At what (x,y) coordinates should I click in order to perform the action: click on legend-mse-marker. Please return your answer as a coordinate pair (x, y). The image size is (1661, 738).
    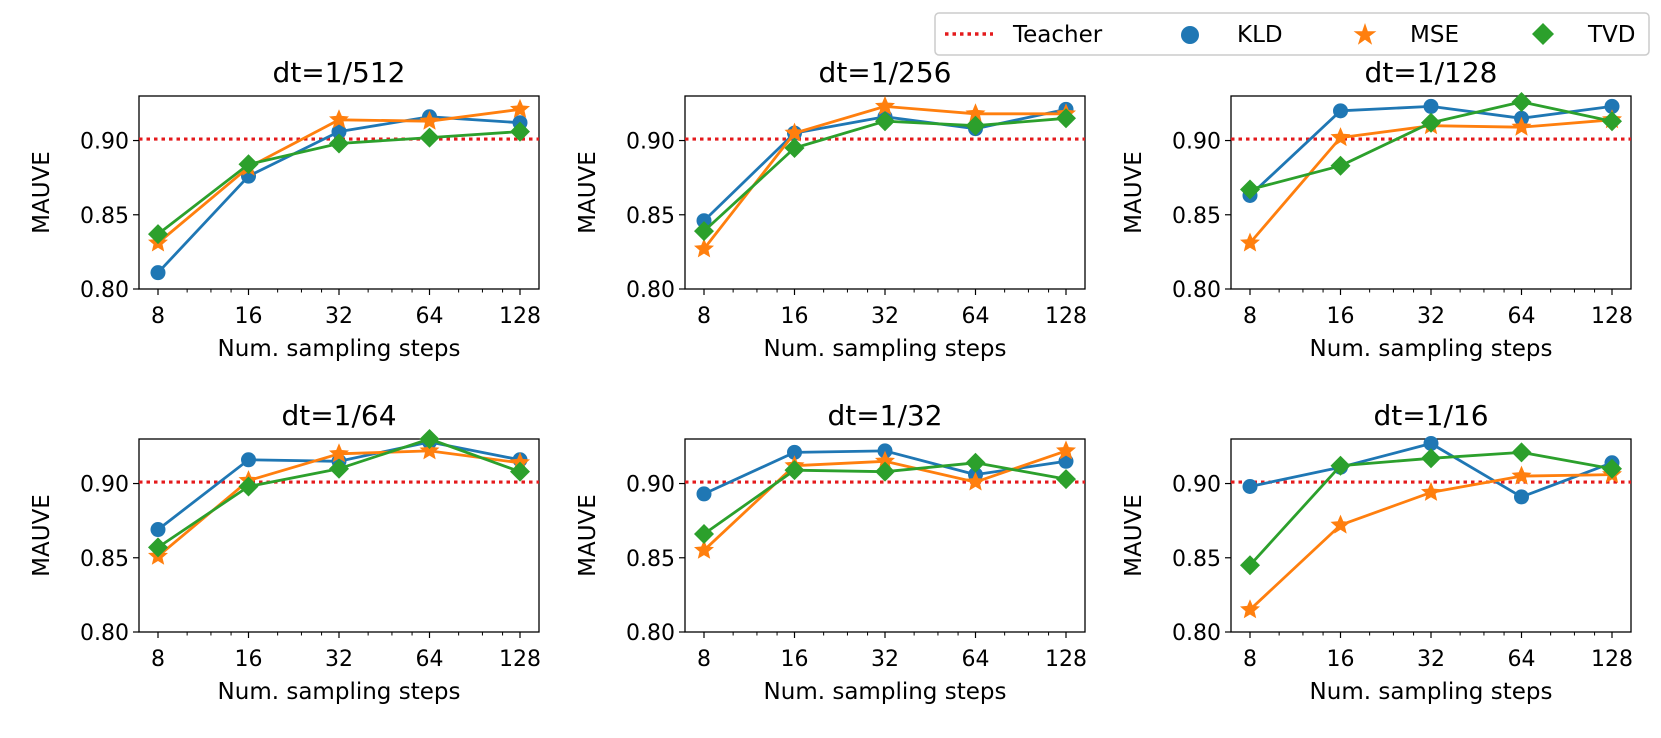
    Looking at the image, I should click on (1365, 34).